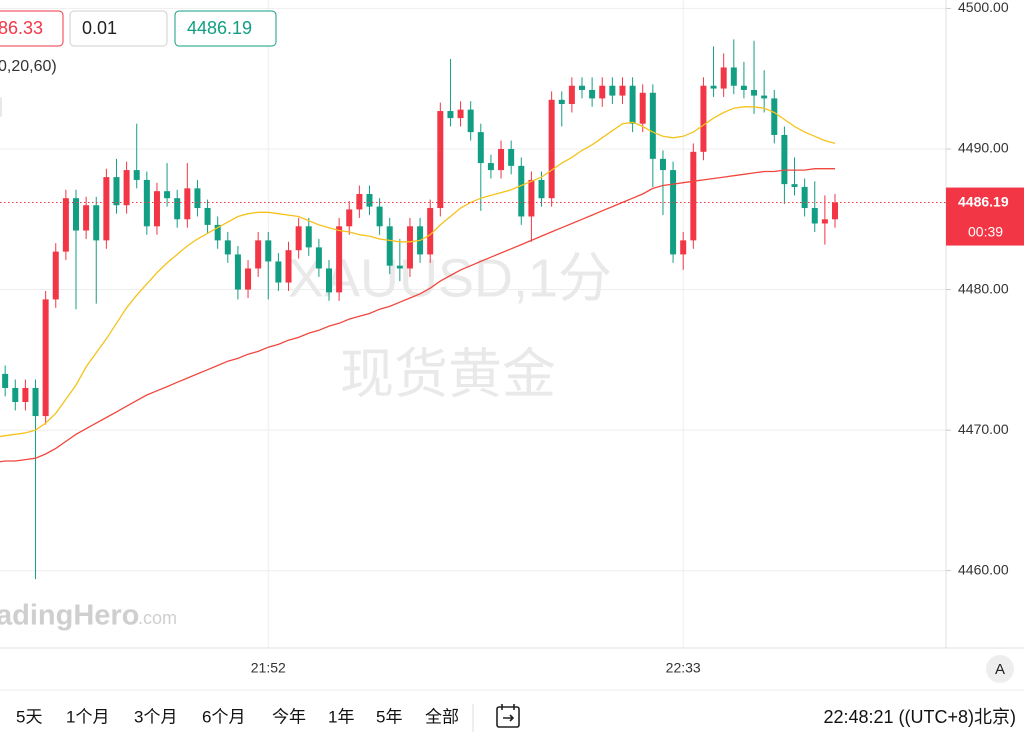 Image resolution: width=1024 pixels, height=740 pixels. Describe the element at coordinates (1, 107) in the screenshot. I see `panel-handle` at that location.